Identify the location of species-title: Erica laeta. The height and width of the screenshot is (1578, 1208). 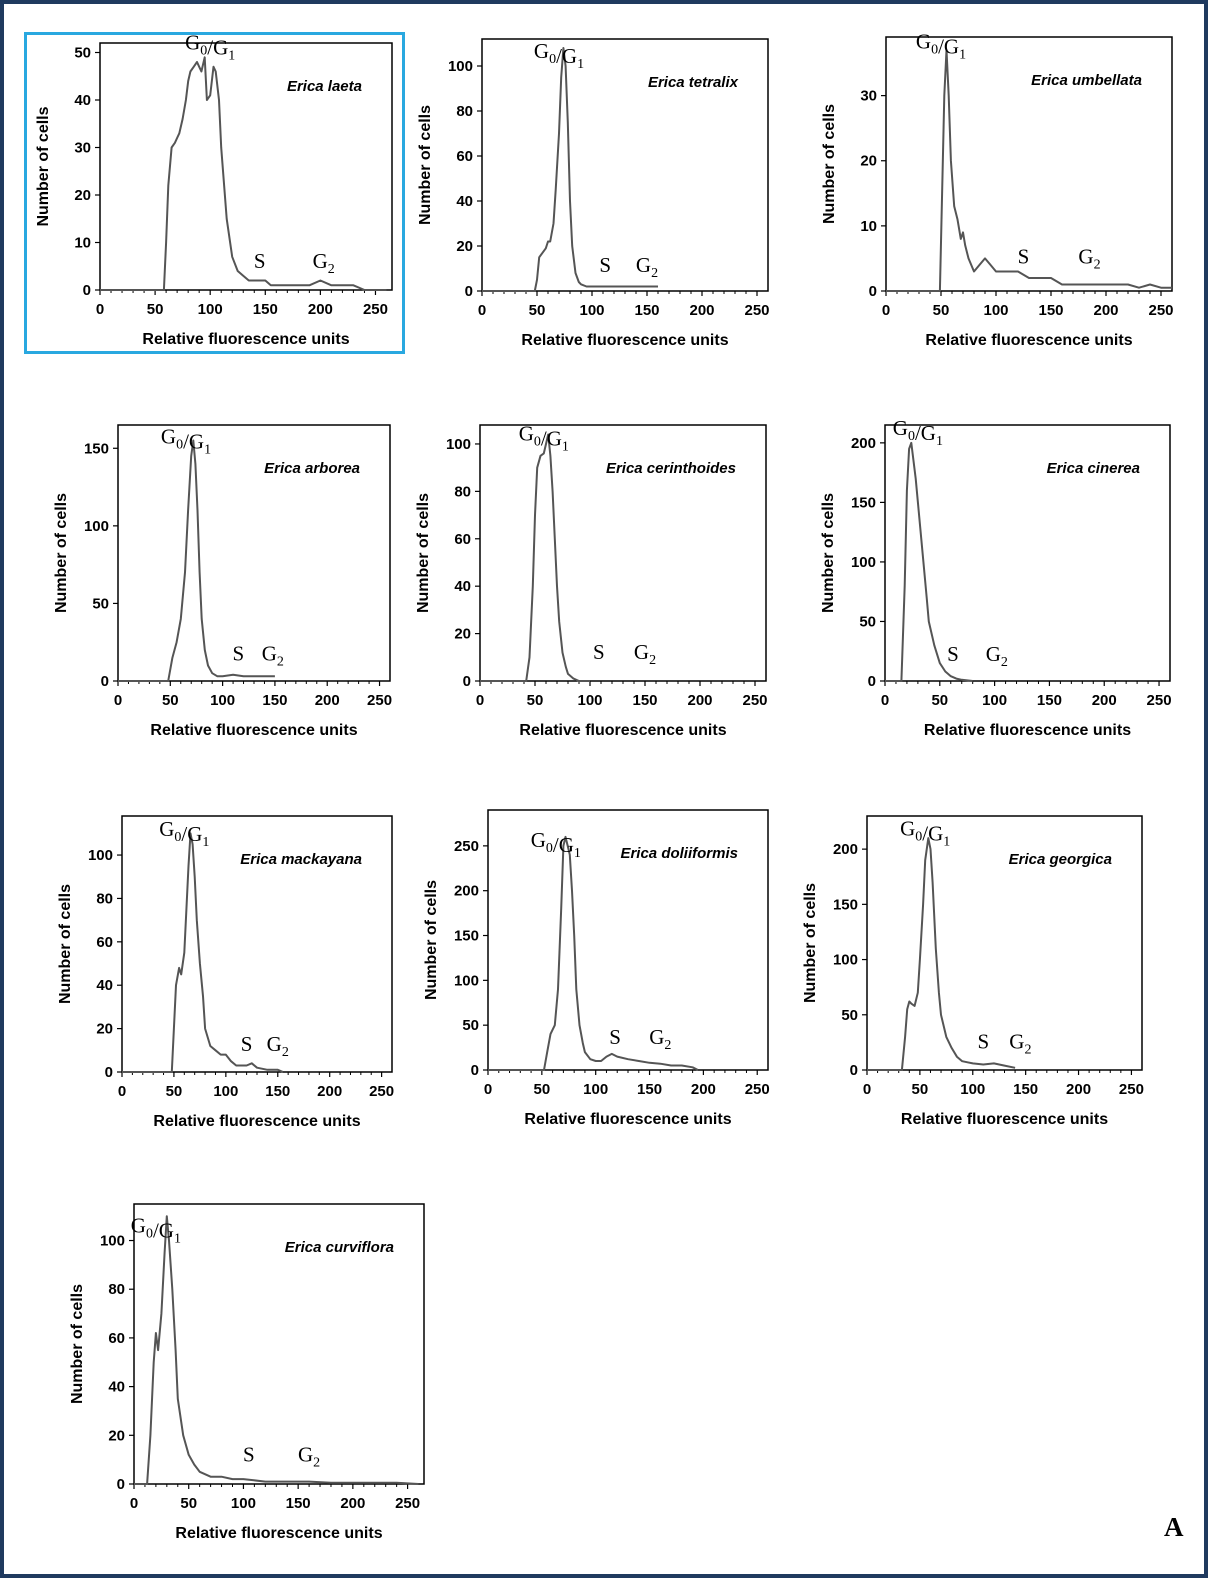
(324, 86).